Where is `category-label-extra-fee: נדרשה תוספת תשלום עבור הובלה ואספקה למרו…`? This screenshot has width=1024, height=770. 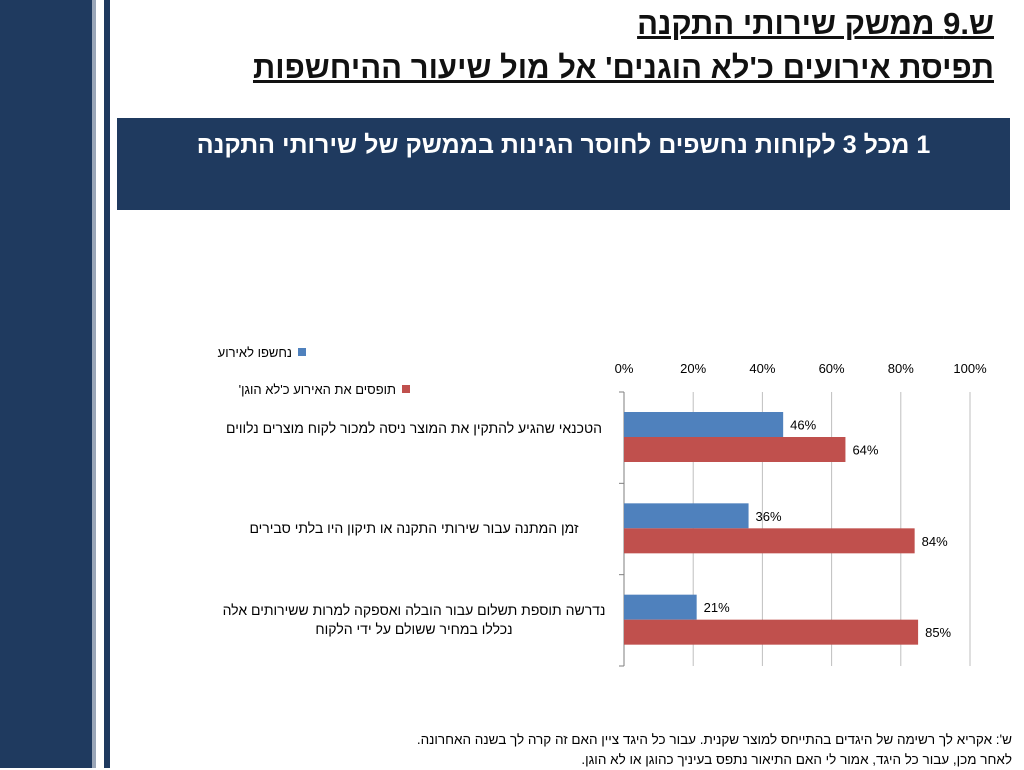
category-label-extra-fee: נדרשה תוספת תשלום עבור הובלה ואספקה למרו… is located at coordinates (414, 619).